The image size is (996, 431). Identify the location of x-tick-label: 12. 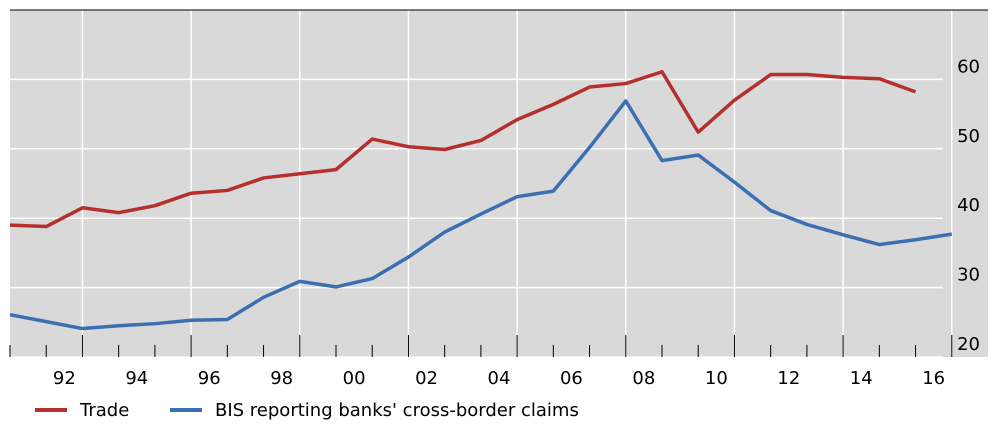
(788, 378).